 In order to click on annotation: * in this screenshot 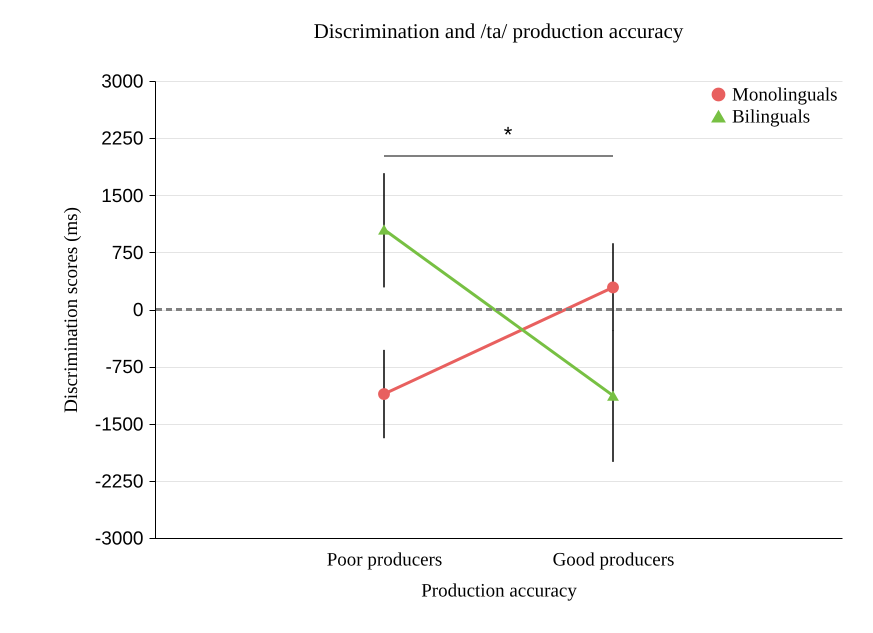, I will do `click(508, 134)`.